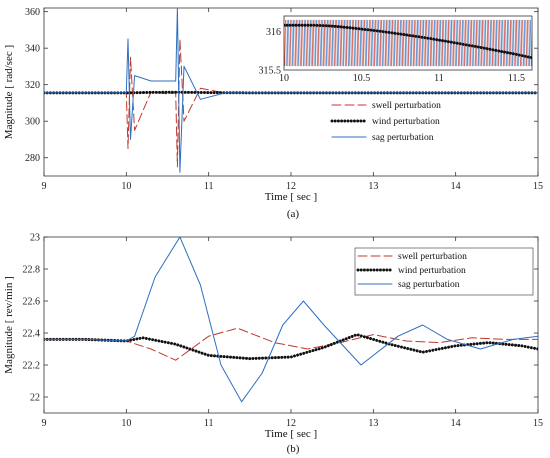 The width and height of the screenshot is (550, 458). Describe the element at coordinates (32, 270) in the screenshot. I see `y-tick-label: 22.8` at that location.